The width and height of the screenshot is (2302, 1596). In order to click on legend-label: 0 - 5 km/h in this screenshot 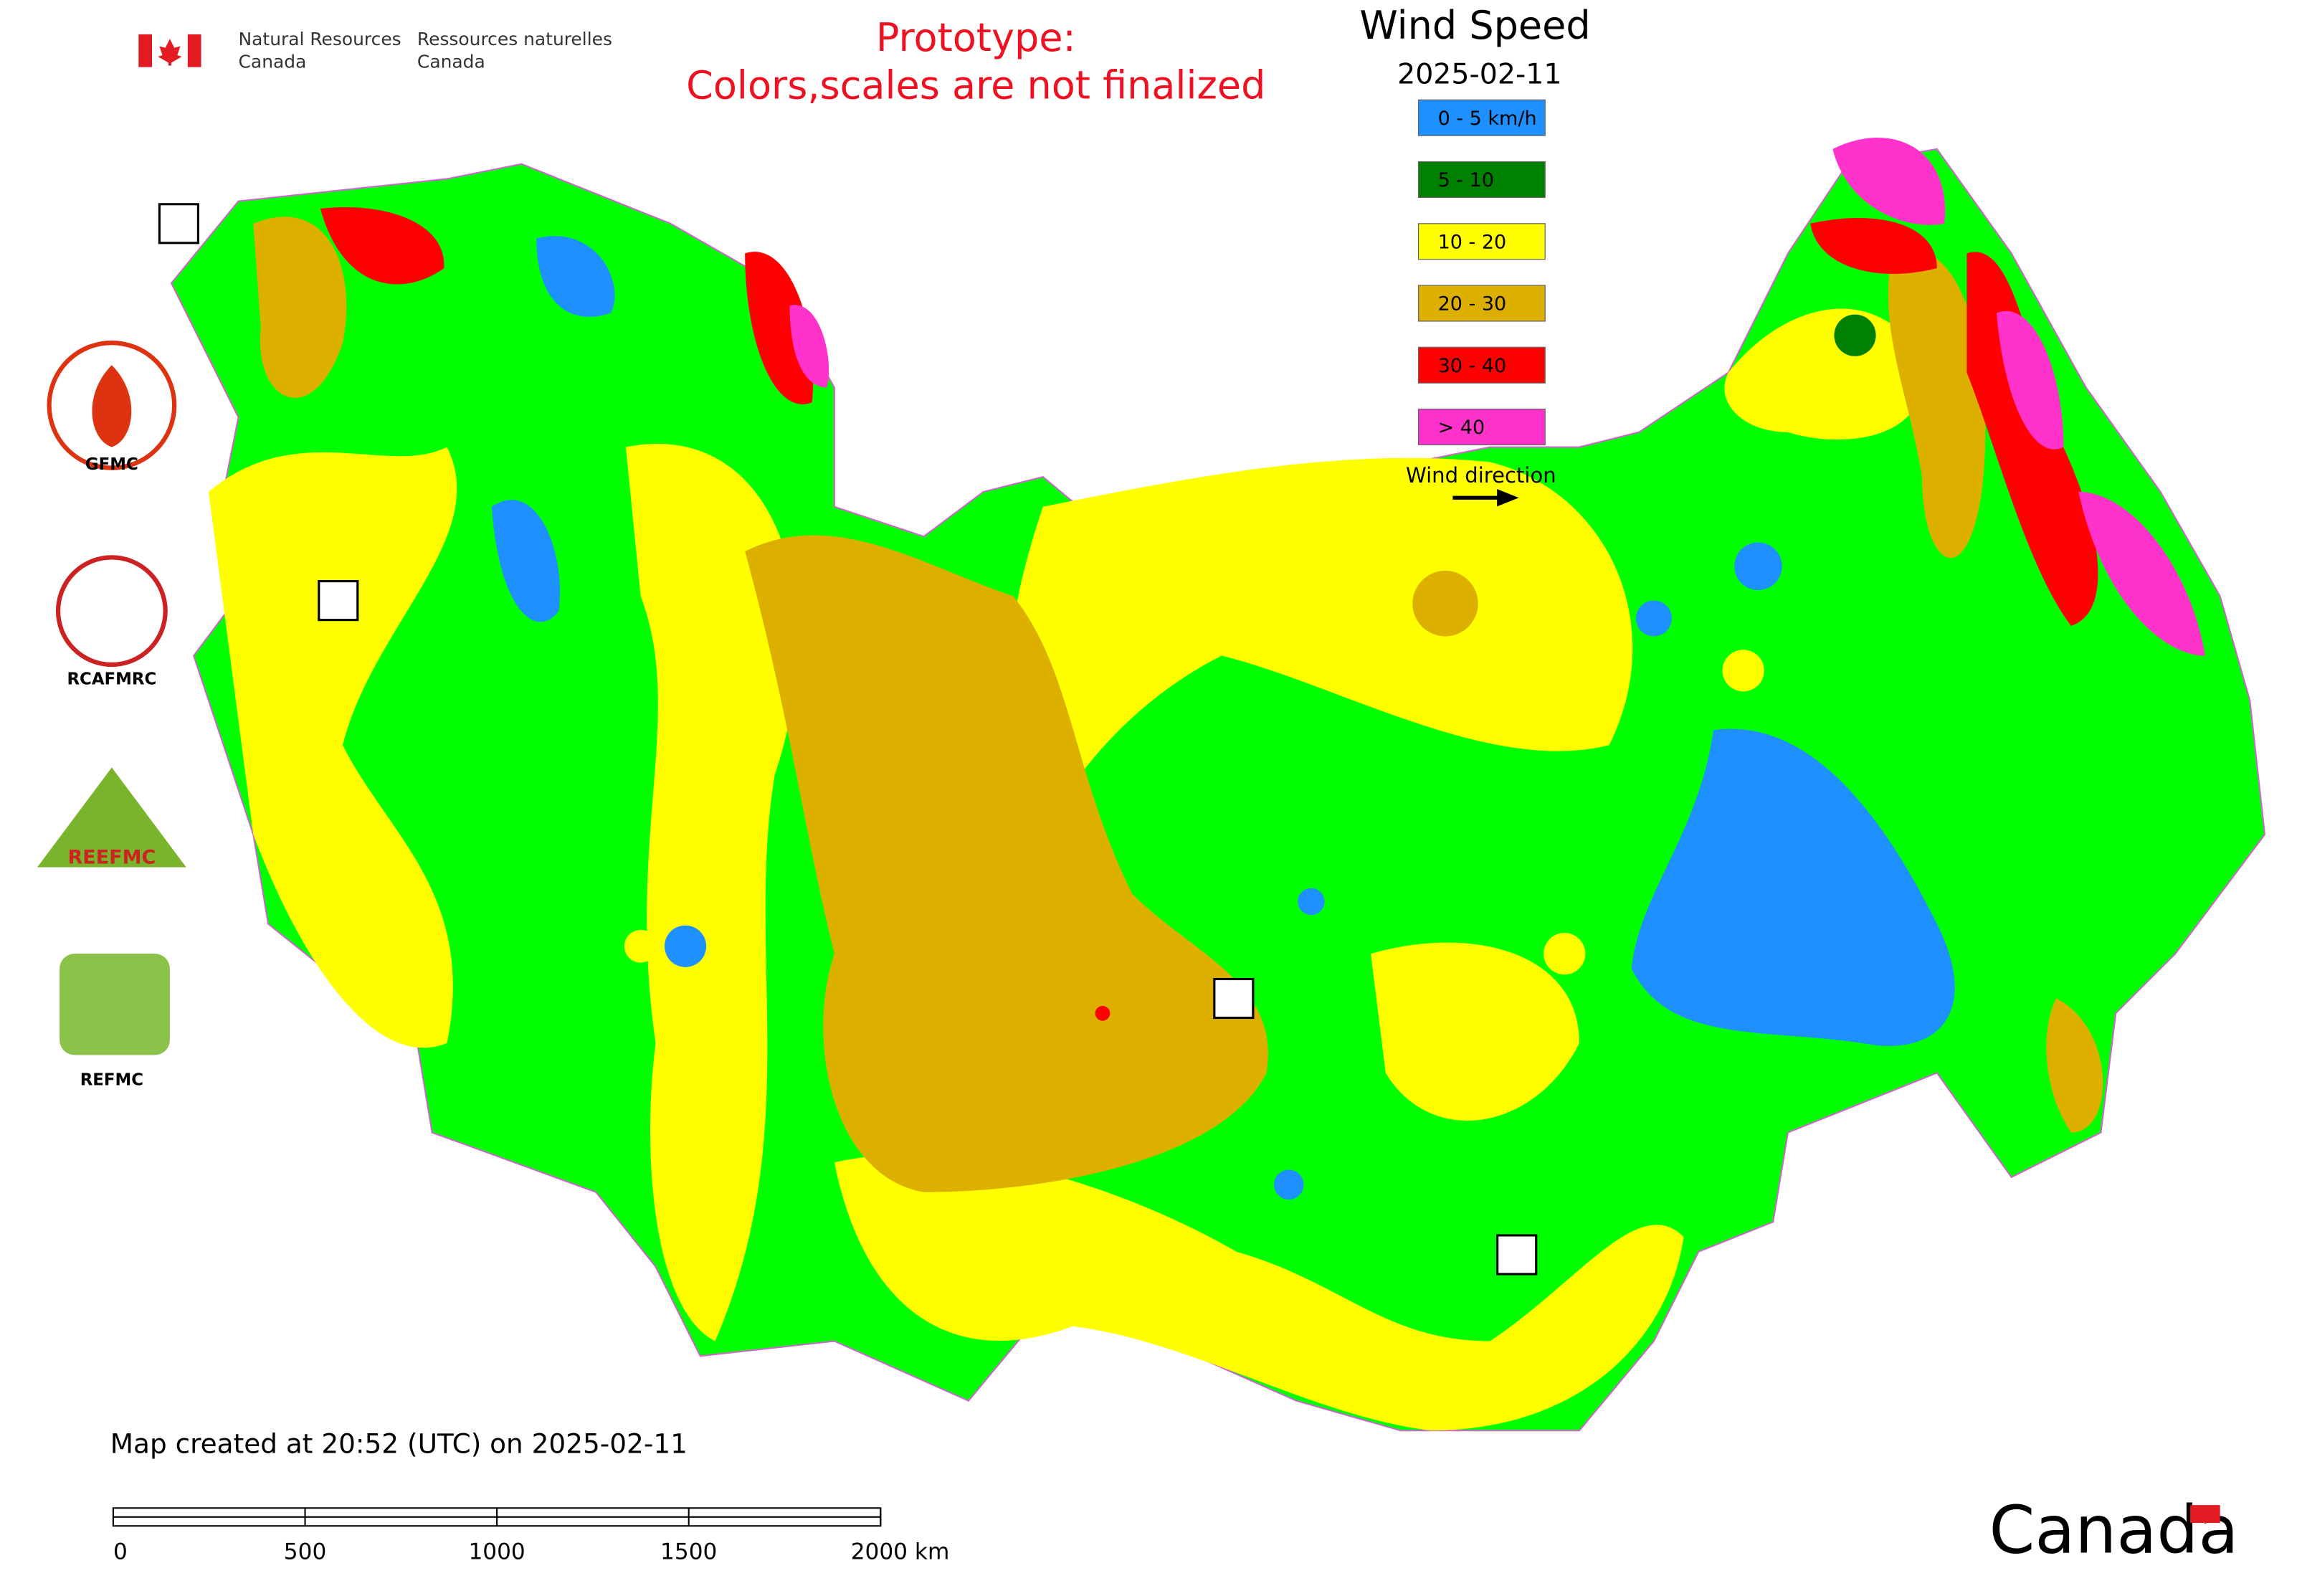, I will do `click(1487, 119)`.